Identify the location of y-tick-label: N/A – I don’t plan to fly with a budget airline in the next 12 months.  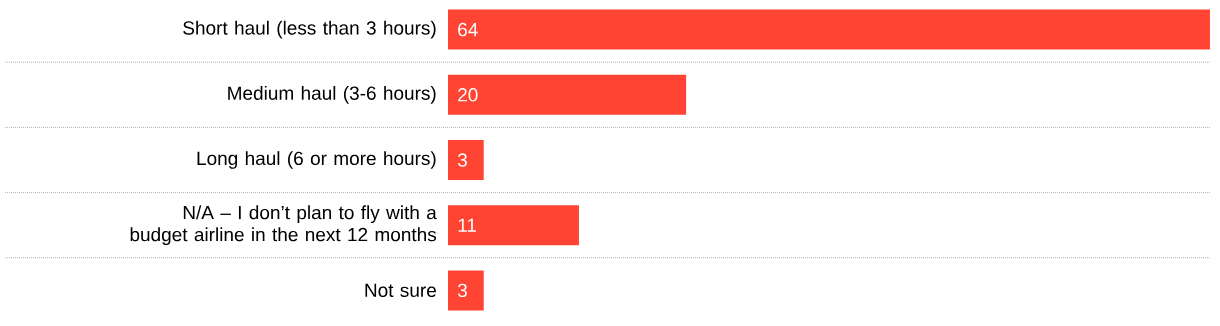
(283, 225).